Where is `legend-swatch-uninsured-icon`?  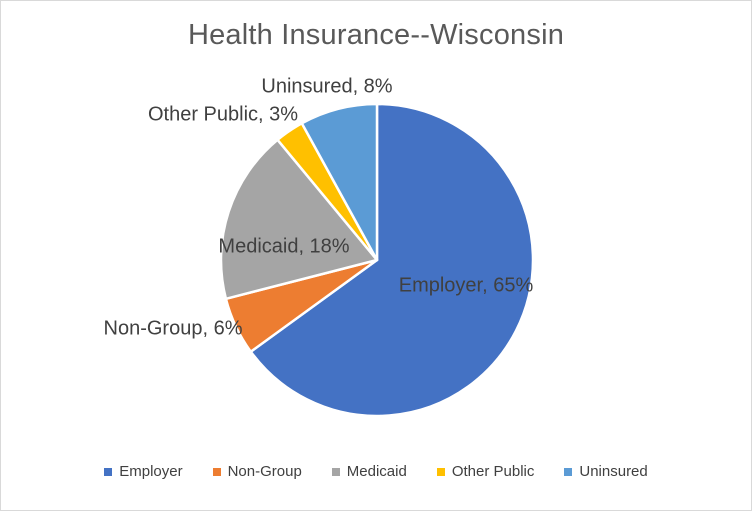 legend-swatch-uninsured-icon is located at coordinates (568, 471).